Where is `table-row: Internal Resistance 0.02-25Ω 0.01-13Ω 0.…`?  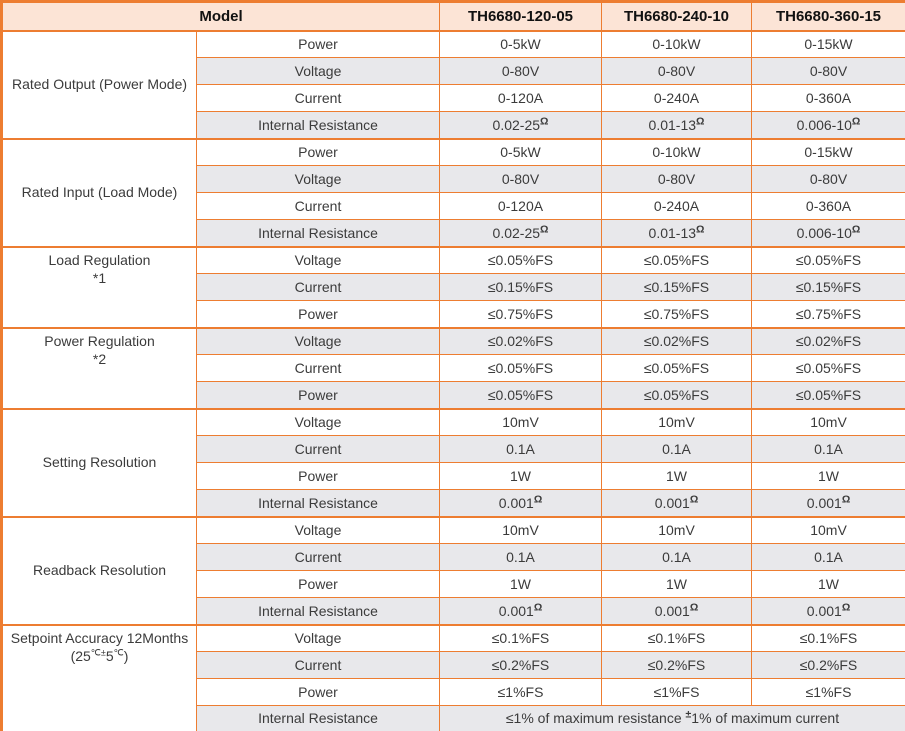
table-row: Internal Resistance 0.02-25Ω 0.01-13Ω 0.… is located at coordinates (453, 125).